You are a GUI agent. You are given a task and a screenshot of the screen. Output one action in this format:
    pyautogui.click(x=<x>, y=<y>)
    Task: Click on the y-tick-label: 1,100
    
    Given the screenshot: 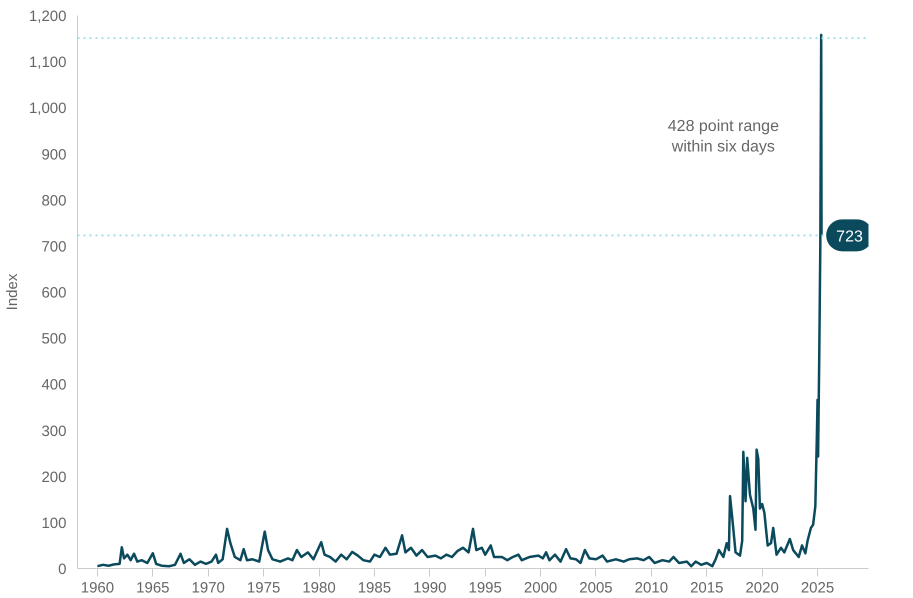 What is the action you would take?
    pyautogui.click(x=47, y=63)
    